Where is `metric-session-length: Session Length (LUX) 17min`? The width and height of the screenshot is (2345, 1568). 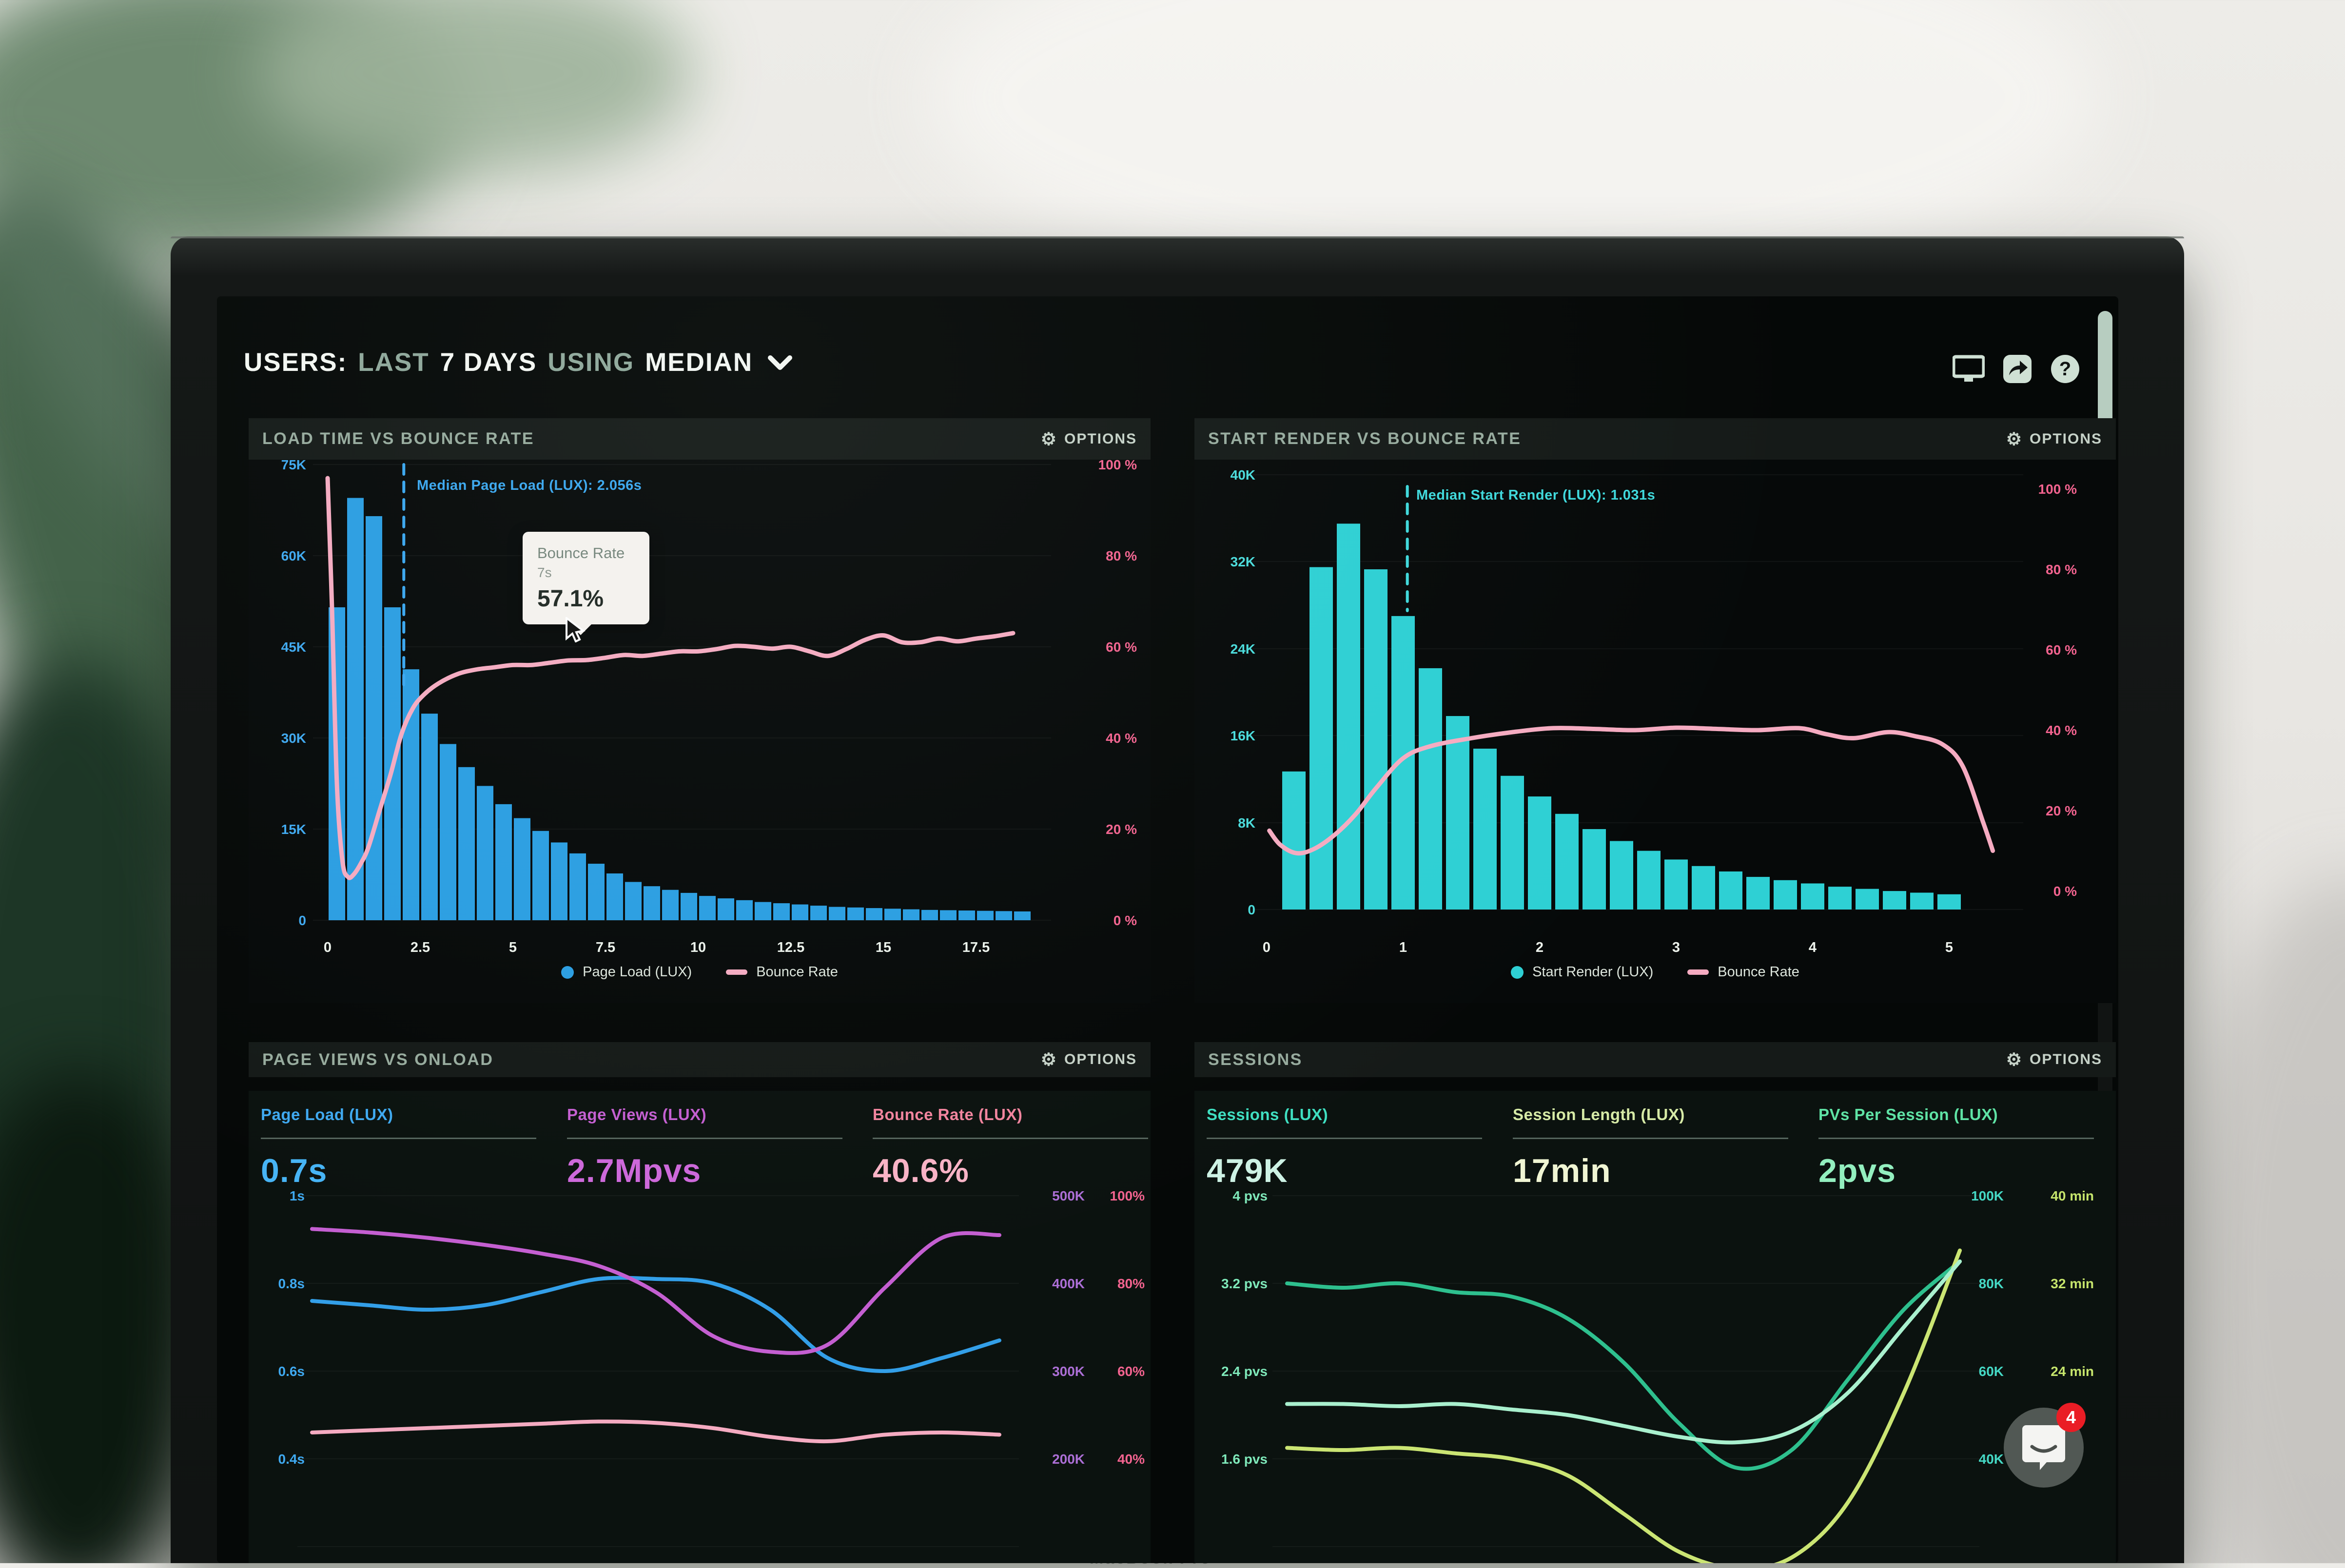
metric-session-length: Session Length (LUX) 17min is located at coordinates (1650, 1147).